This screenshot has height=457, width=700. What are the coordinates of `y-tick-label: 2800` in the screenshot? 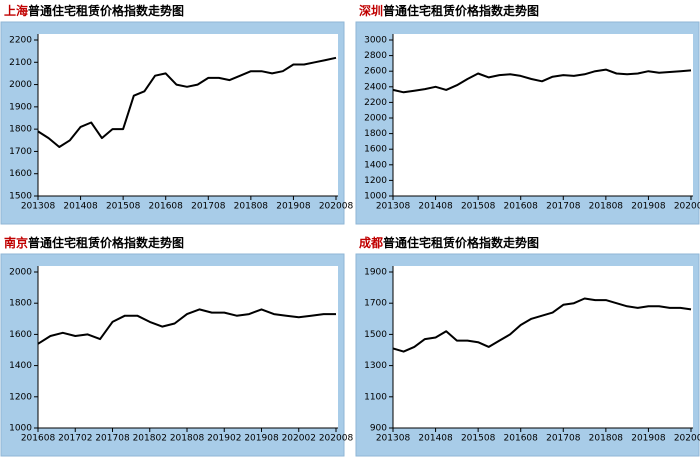 It's located at (375, 56).